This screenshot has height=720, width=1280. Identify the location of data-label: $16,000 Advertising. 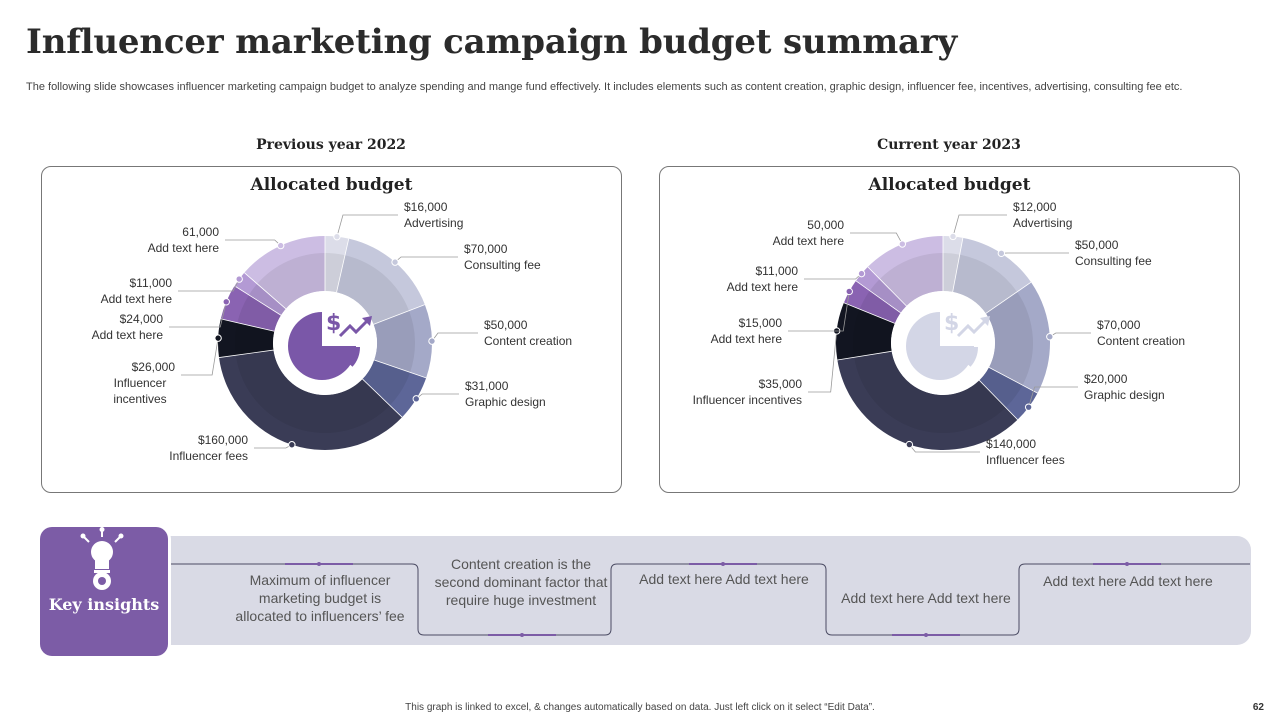
(433, 215).